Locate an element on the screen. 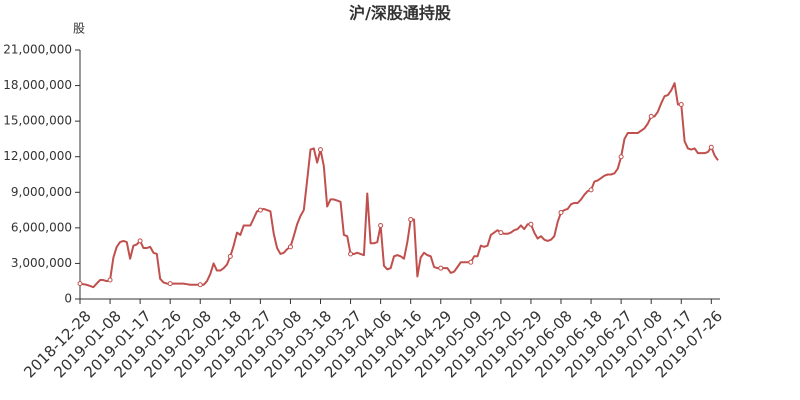 The width and height of the screenshot is (800, 400). y-tick-label: 6,000,000 is located at coordinates (41, 227).